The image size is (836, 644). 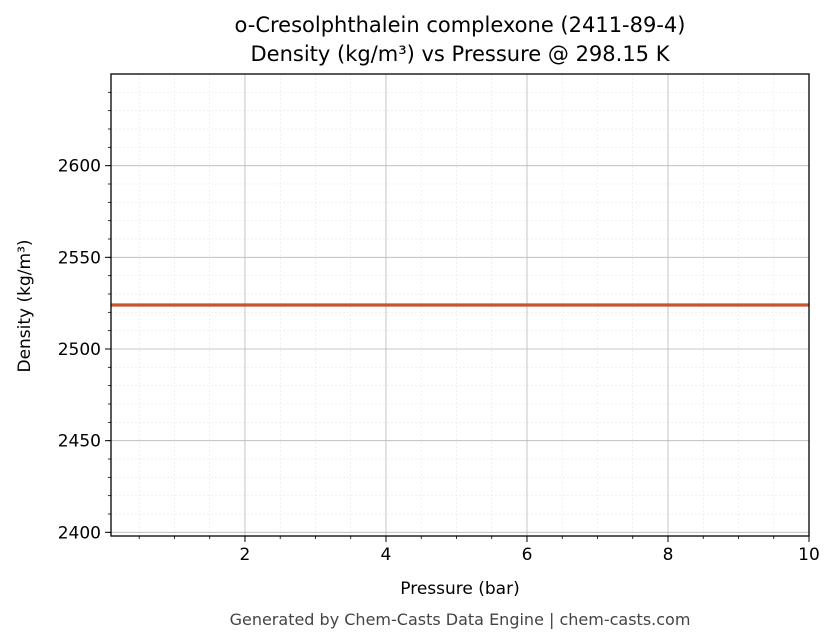 What do you see at coordinates (25, 305) in the screenshot?
I see `y-axis-label: Density (kg/m³)` at bounding box center [25, 305].